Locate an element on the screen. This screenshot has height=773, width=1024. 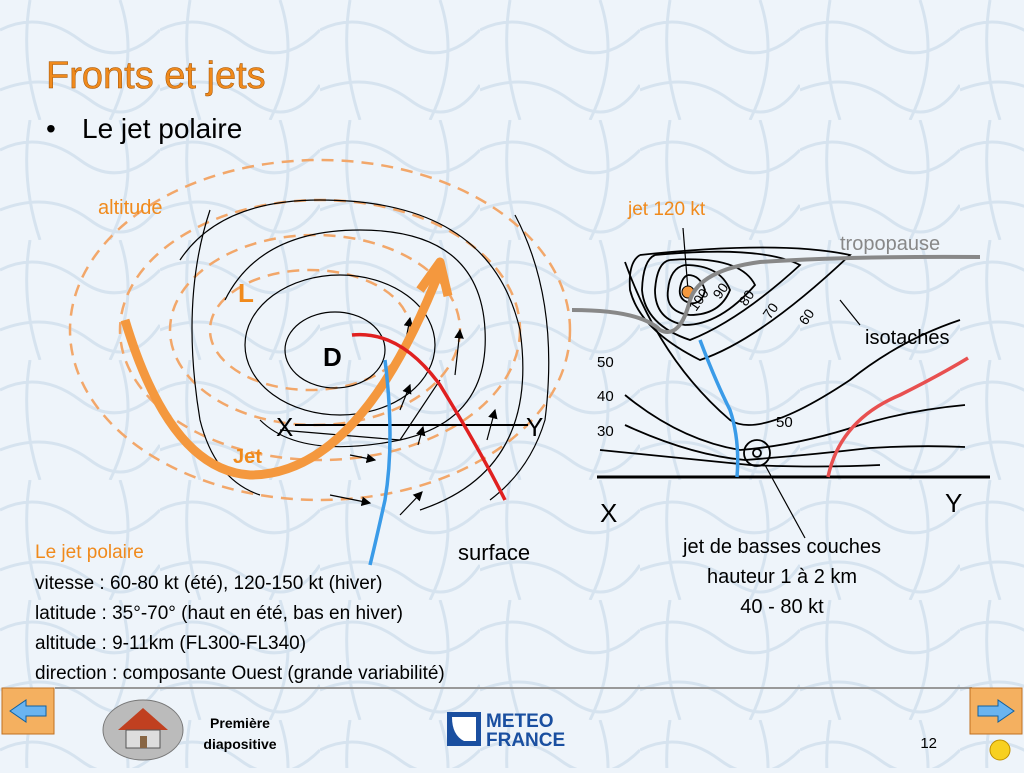
logo-text: FRANCE is located at coordinates (525, 740).